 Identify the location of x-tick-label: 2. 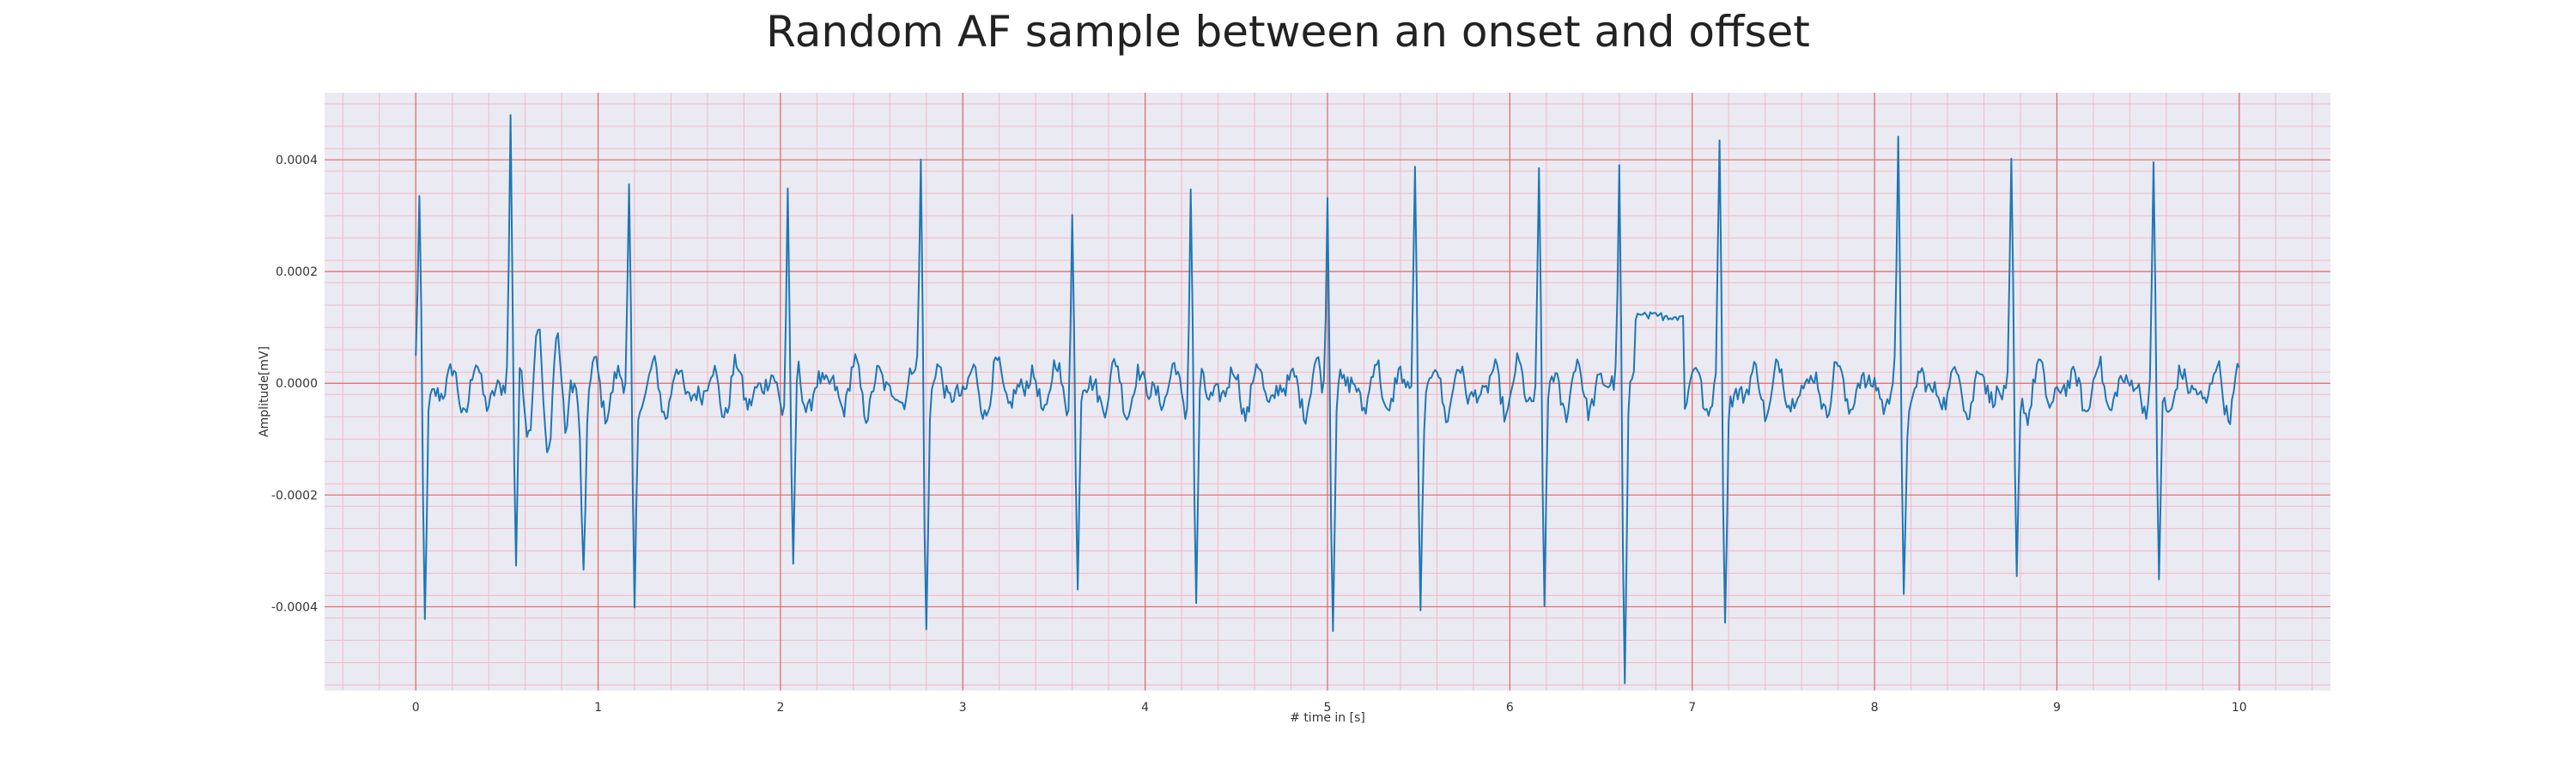
(780, 708).